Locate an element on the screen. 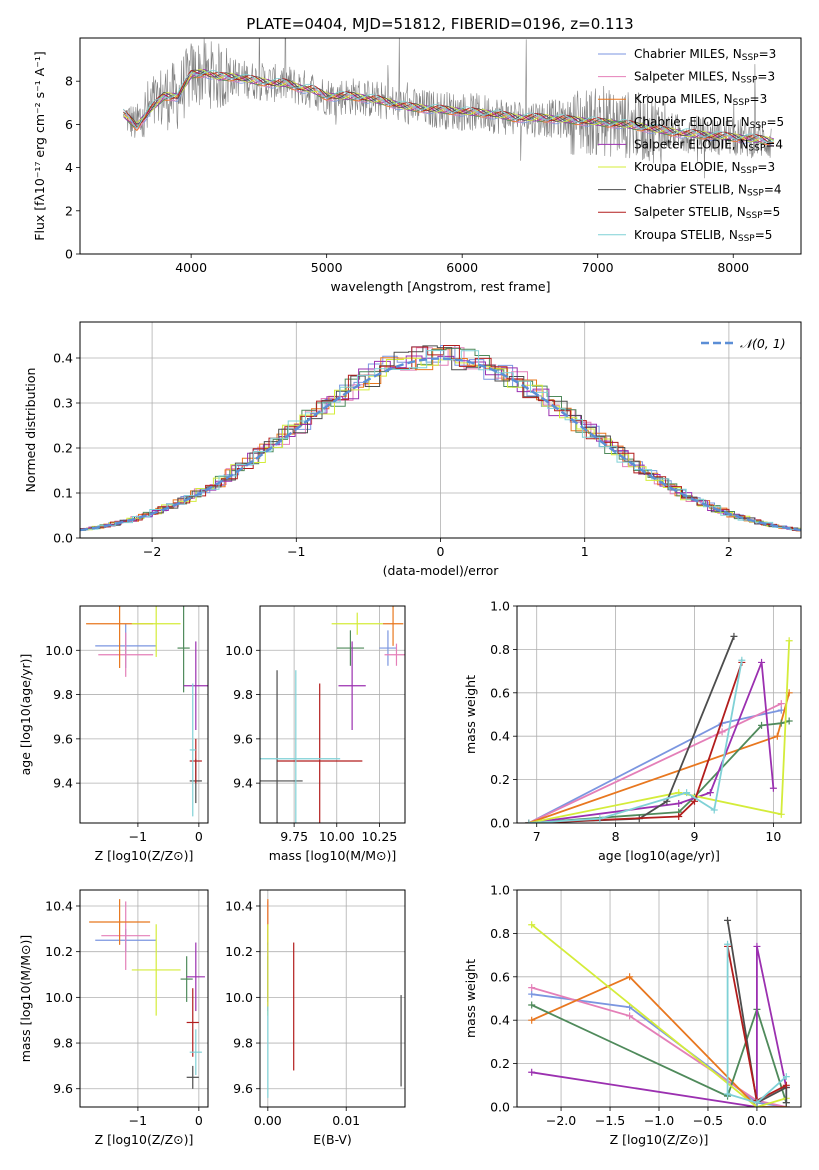 Image resolution: width=819 pixels, height=1170 pixels. histogram-kroupa-stelib is located at coordinates (440, 440).